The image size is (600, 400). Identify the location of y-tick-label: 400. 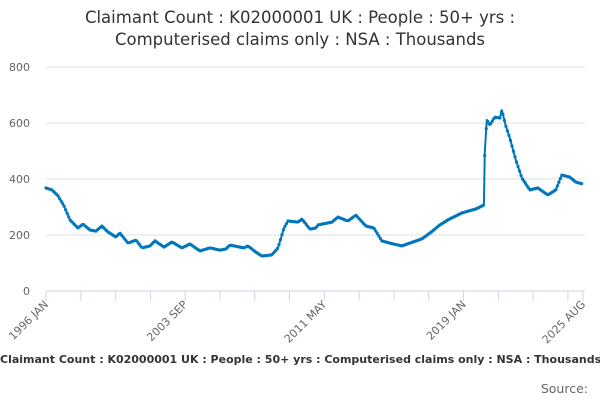
(19, 179).